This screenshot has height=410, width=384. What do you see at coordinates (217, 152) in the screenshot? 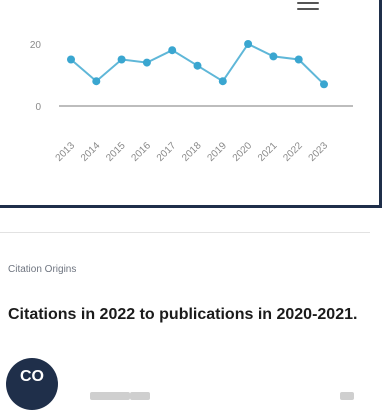
I see `x-tick-label: 2019` at bounding box center [217, 152].